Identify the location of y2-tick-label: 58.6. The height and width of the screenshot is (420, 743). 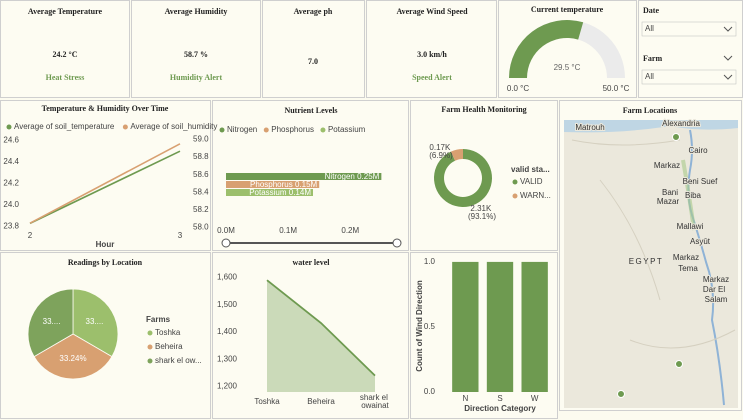
(201, 174).